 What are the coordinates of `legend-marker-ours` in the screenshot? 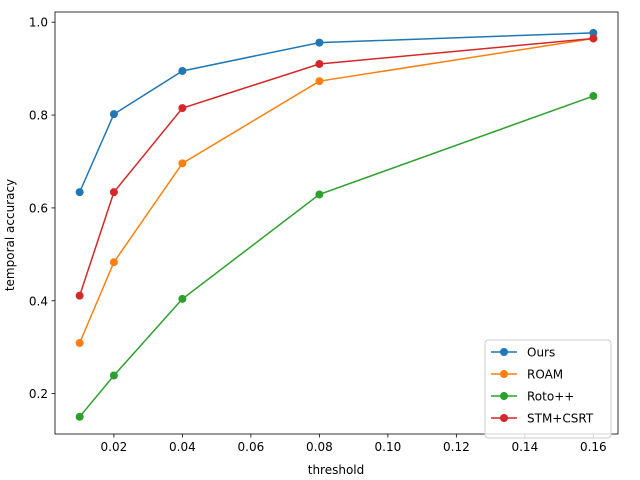 It's located at (504, 352).